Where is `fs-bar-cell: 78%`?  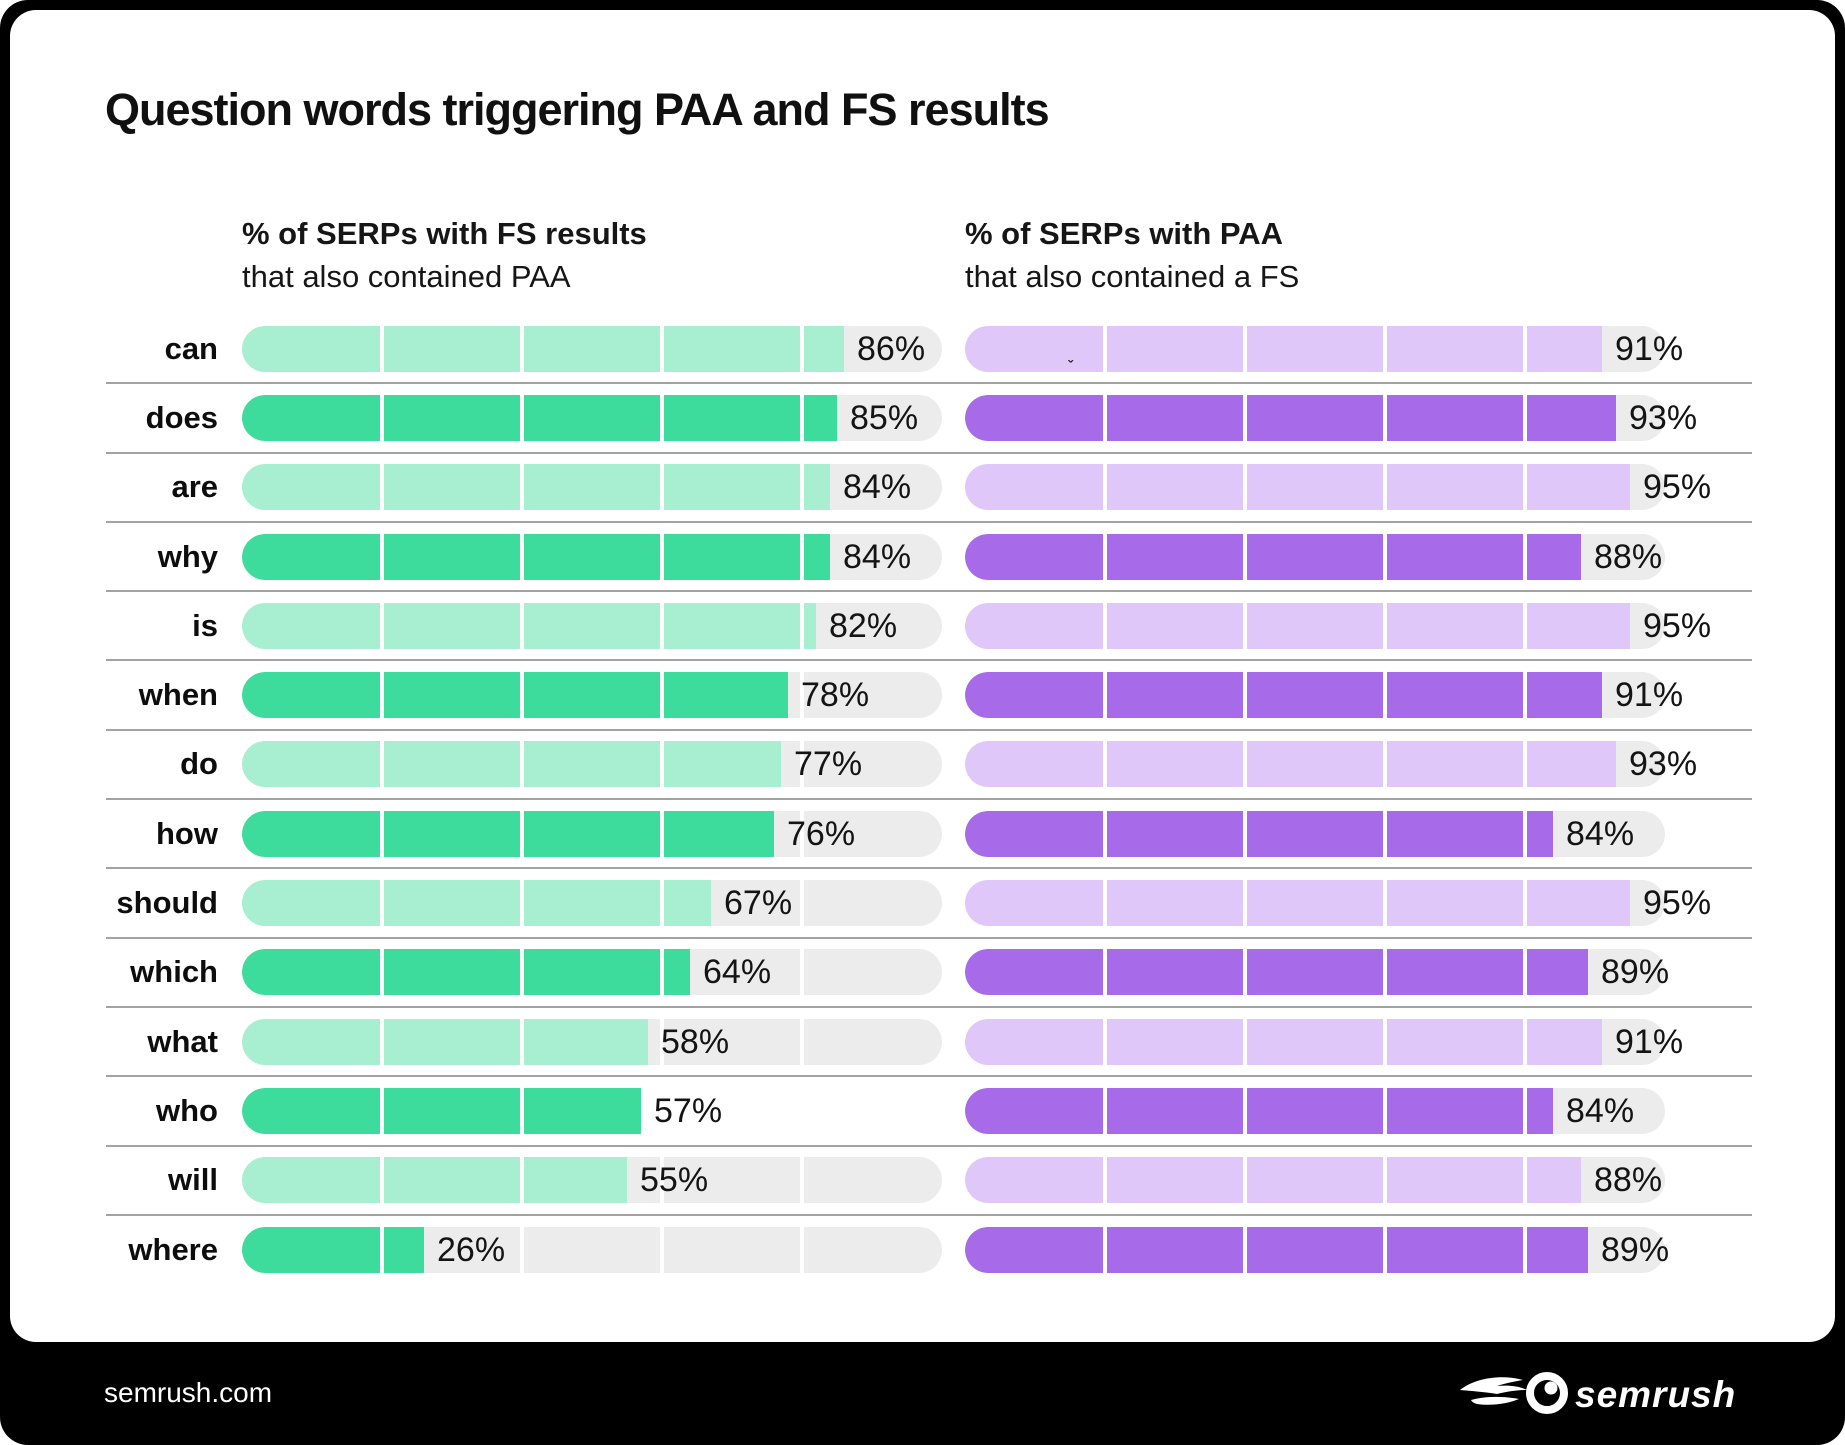 fs-bar-cell: 78% is located at coordinates (592, 695).